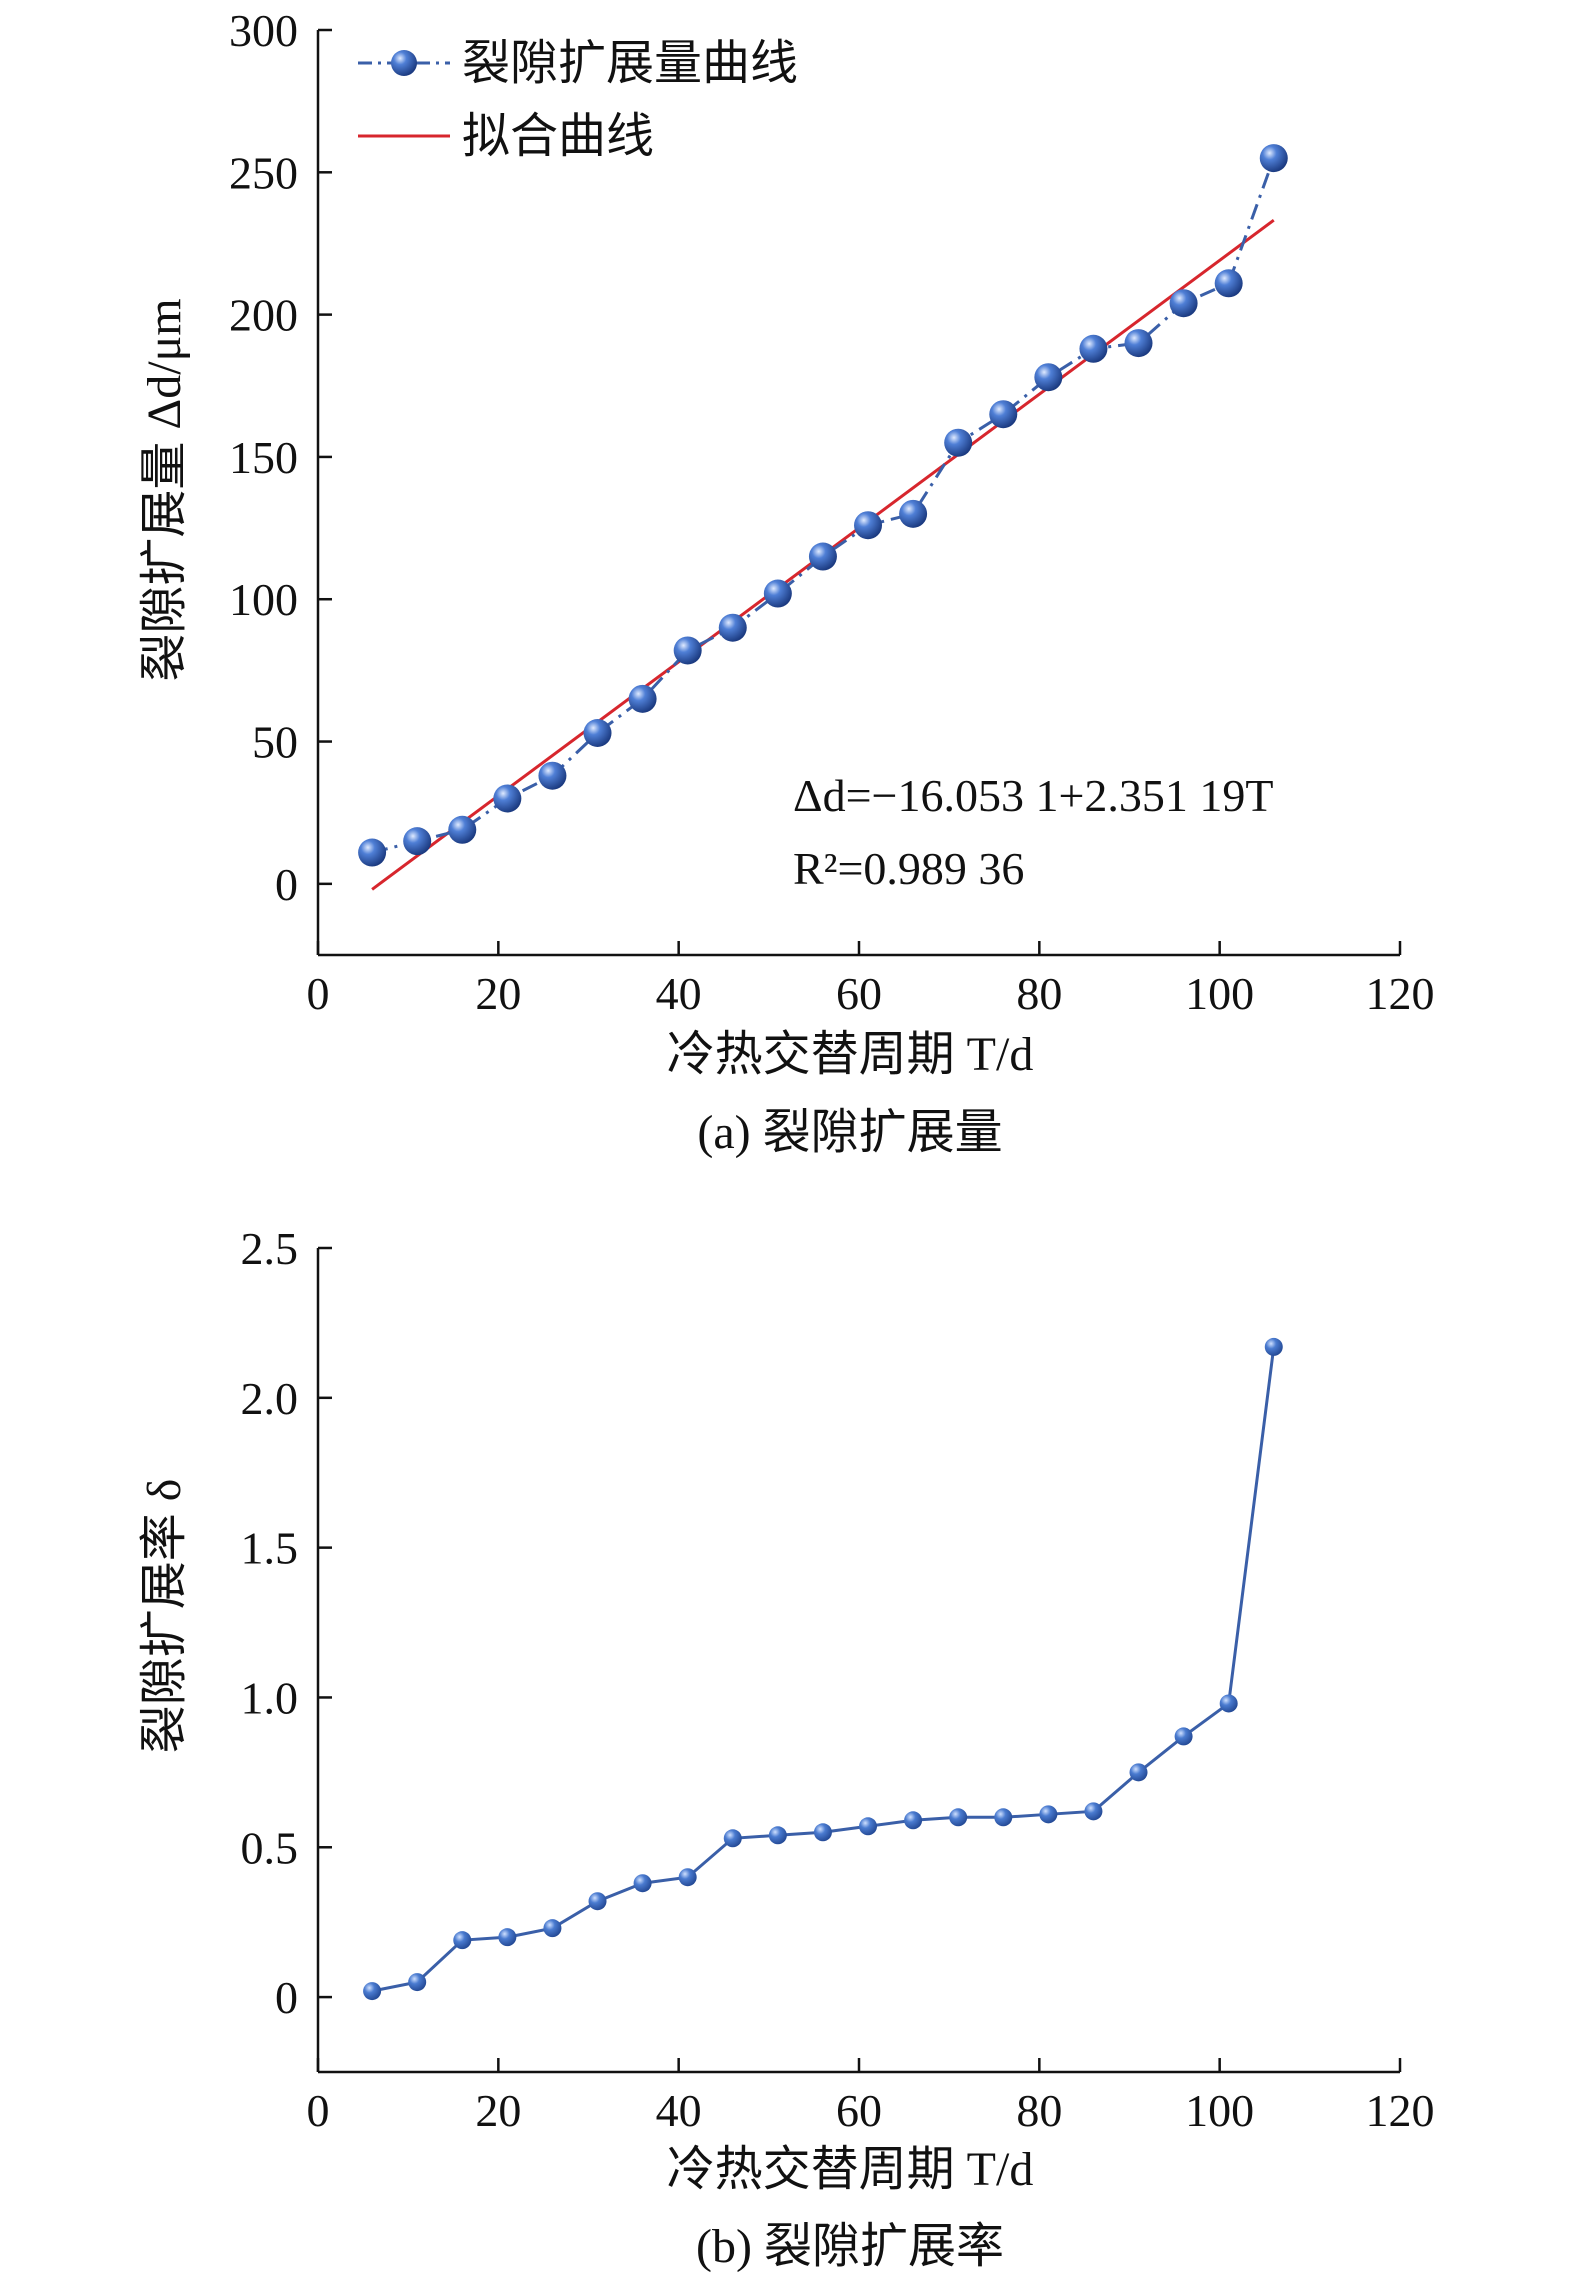 This screenshot has width=1575, height=2289. Describe the element at coordinates (164, 489) in the screenshot. I see `chart-a-y-axis-title: 裂隙扩展量 Δd/μm` at that location.